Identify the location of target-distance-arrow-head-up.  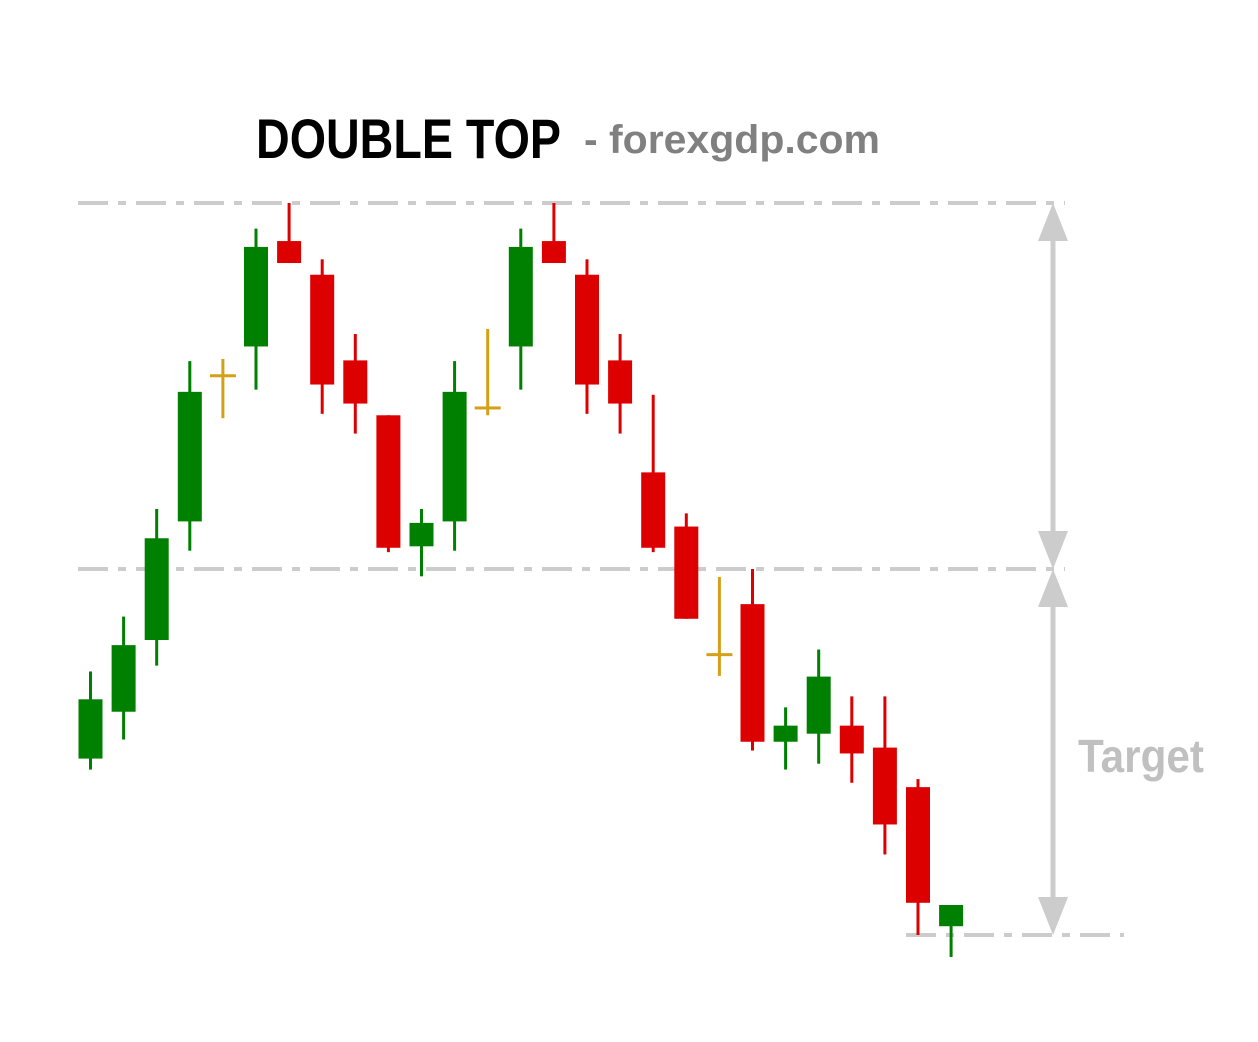
(1053, 588).